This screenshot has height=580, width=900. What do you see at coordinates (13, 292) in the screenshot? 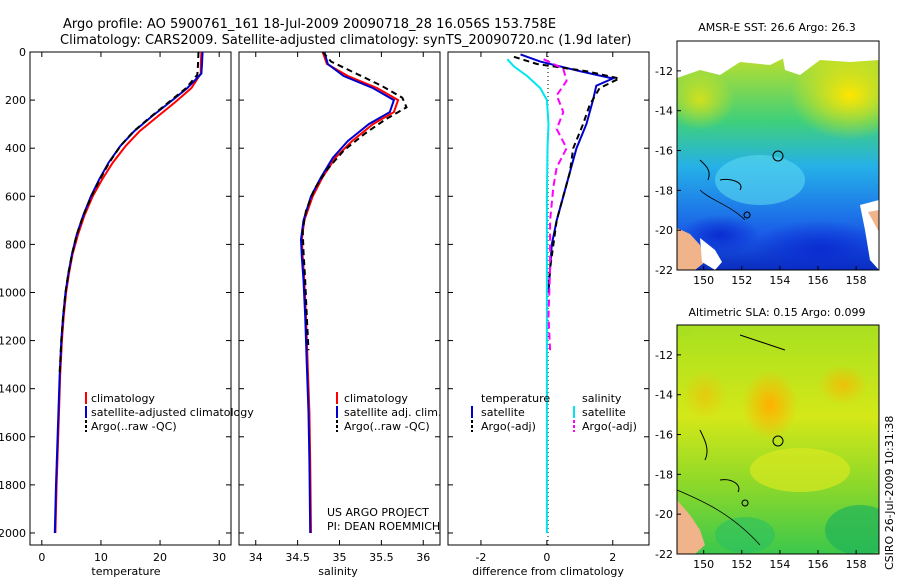
I see `y-tick-label: 1000` at bounding box center [13, 292].